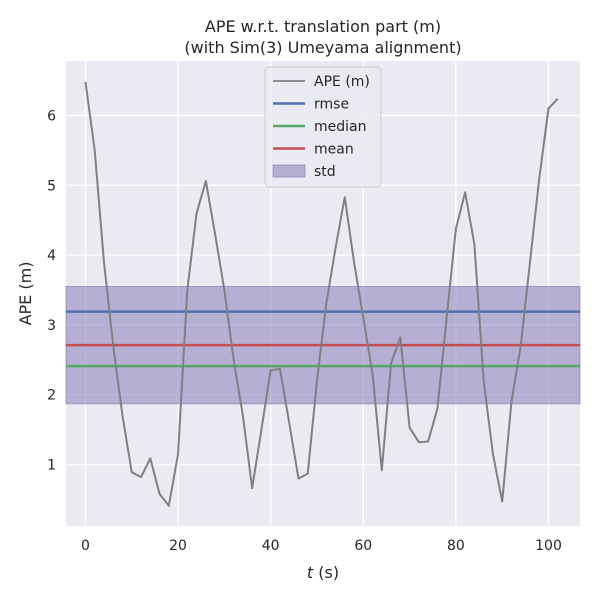 This screenshot has width=600, height=600. I want to click on x-tick-label: 80, so click(456, 546).